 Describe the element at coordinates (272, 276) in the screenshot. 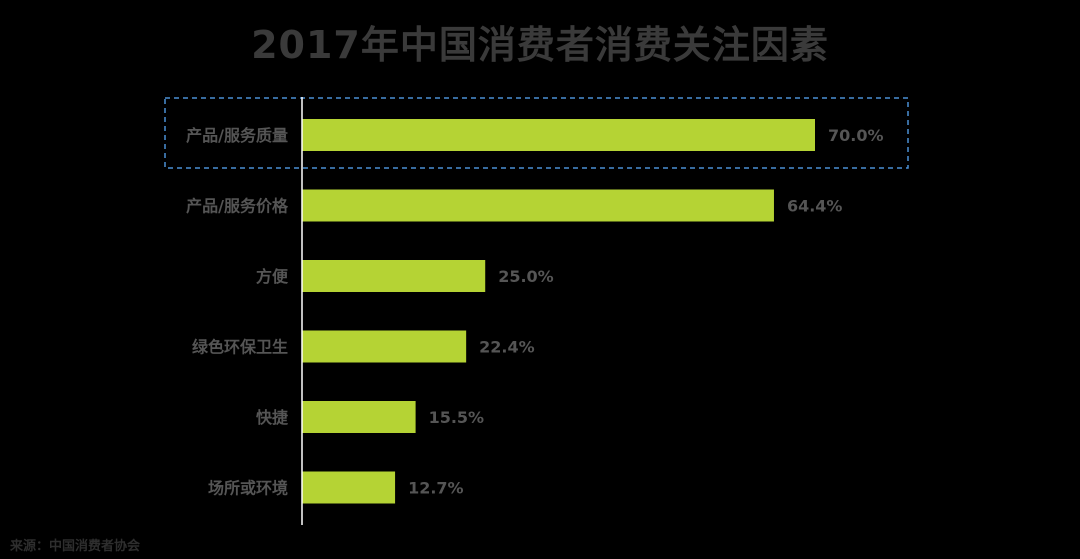

I see `category-label: 方便` at that location.